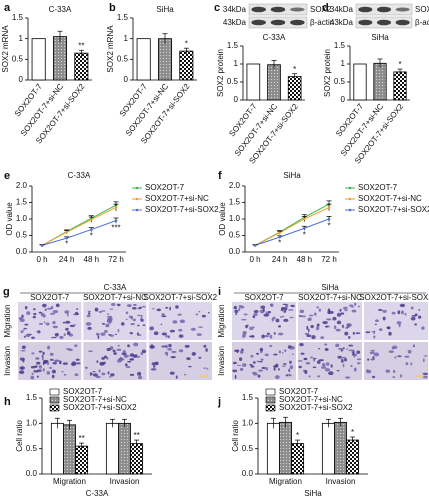 This screenshot has height=500, width=429. Describe the element at coordinates (181, 297) in the screenshot. I see `column-label: SOX2OT-7+si-SOX2` at that location.